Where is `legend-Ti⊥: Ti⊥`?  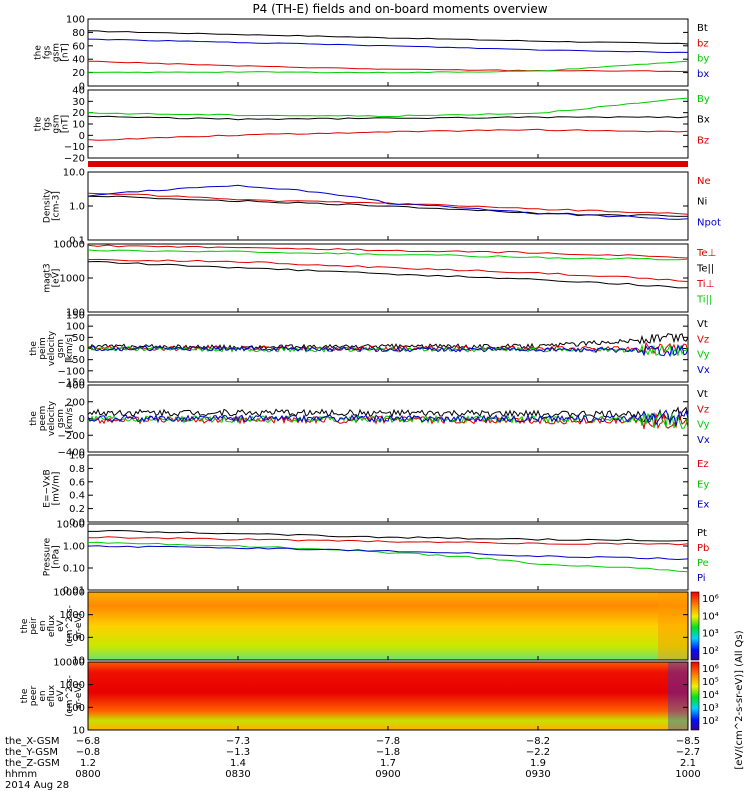
legend-Ti⊥: Ti⊥ is located at coordinates (705, 284).